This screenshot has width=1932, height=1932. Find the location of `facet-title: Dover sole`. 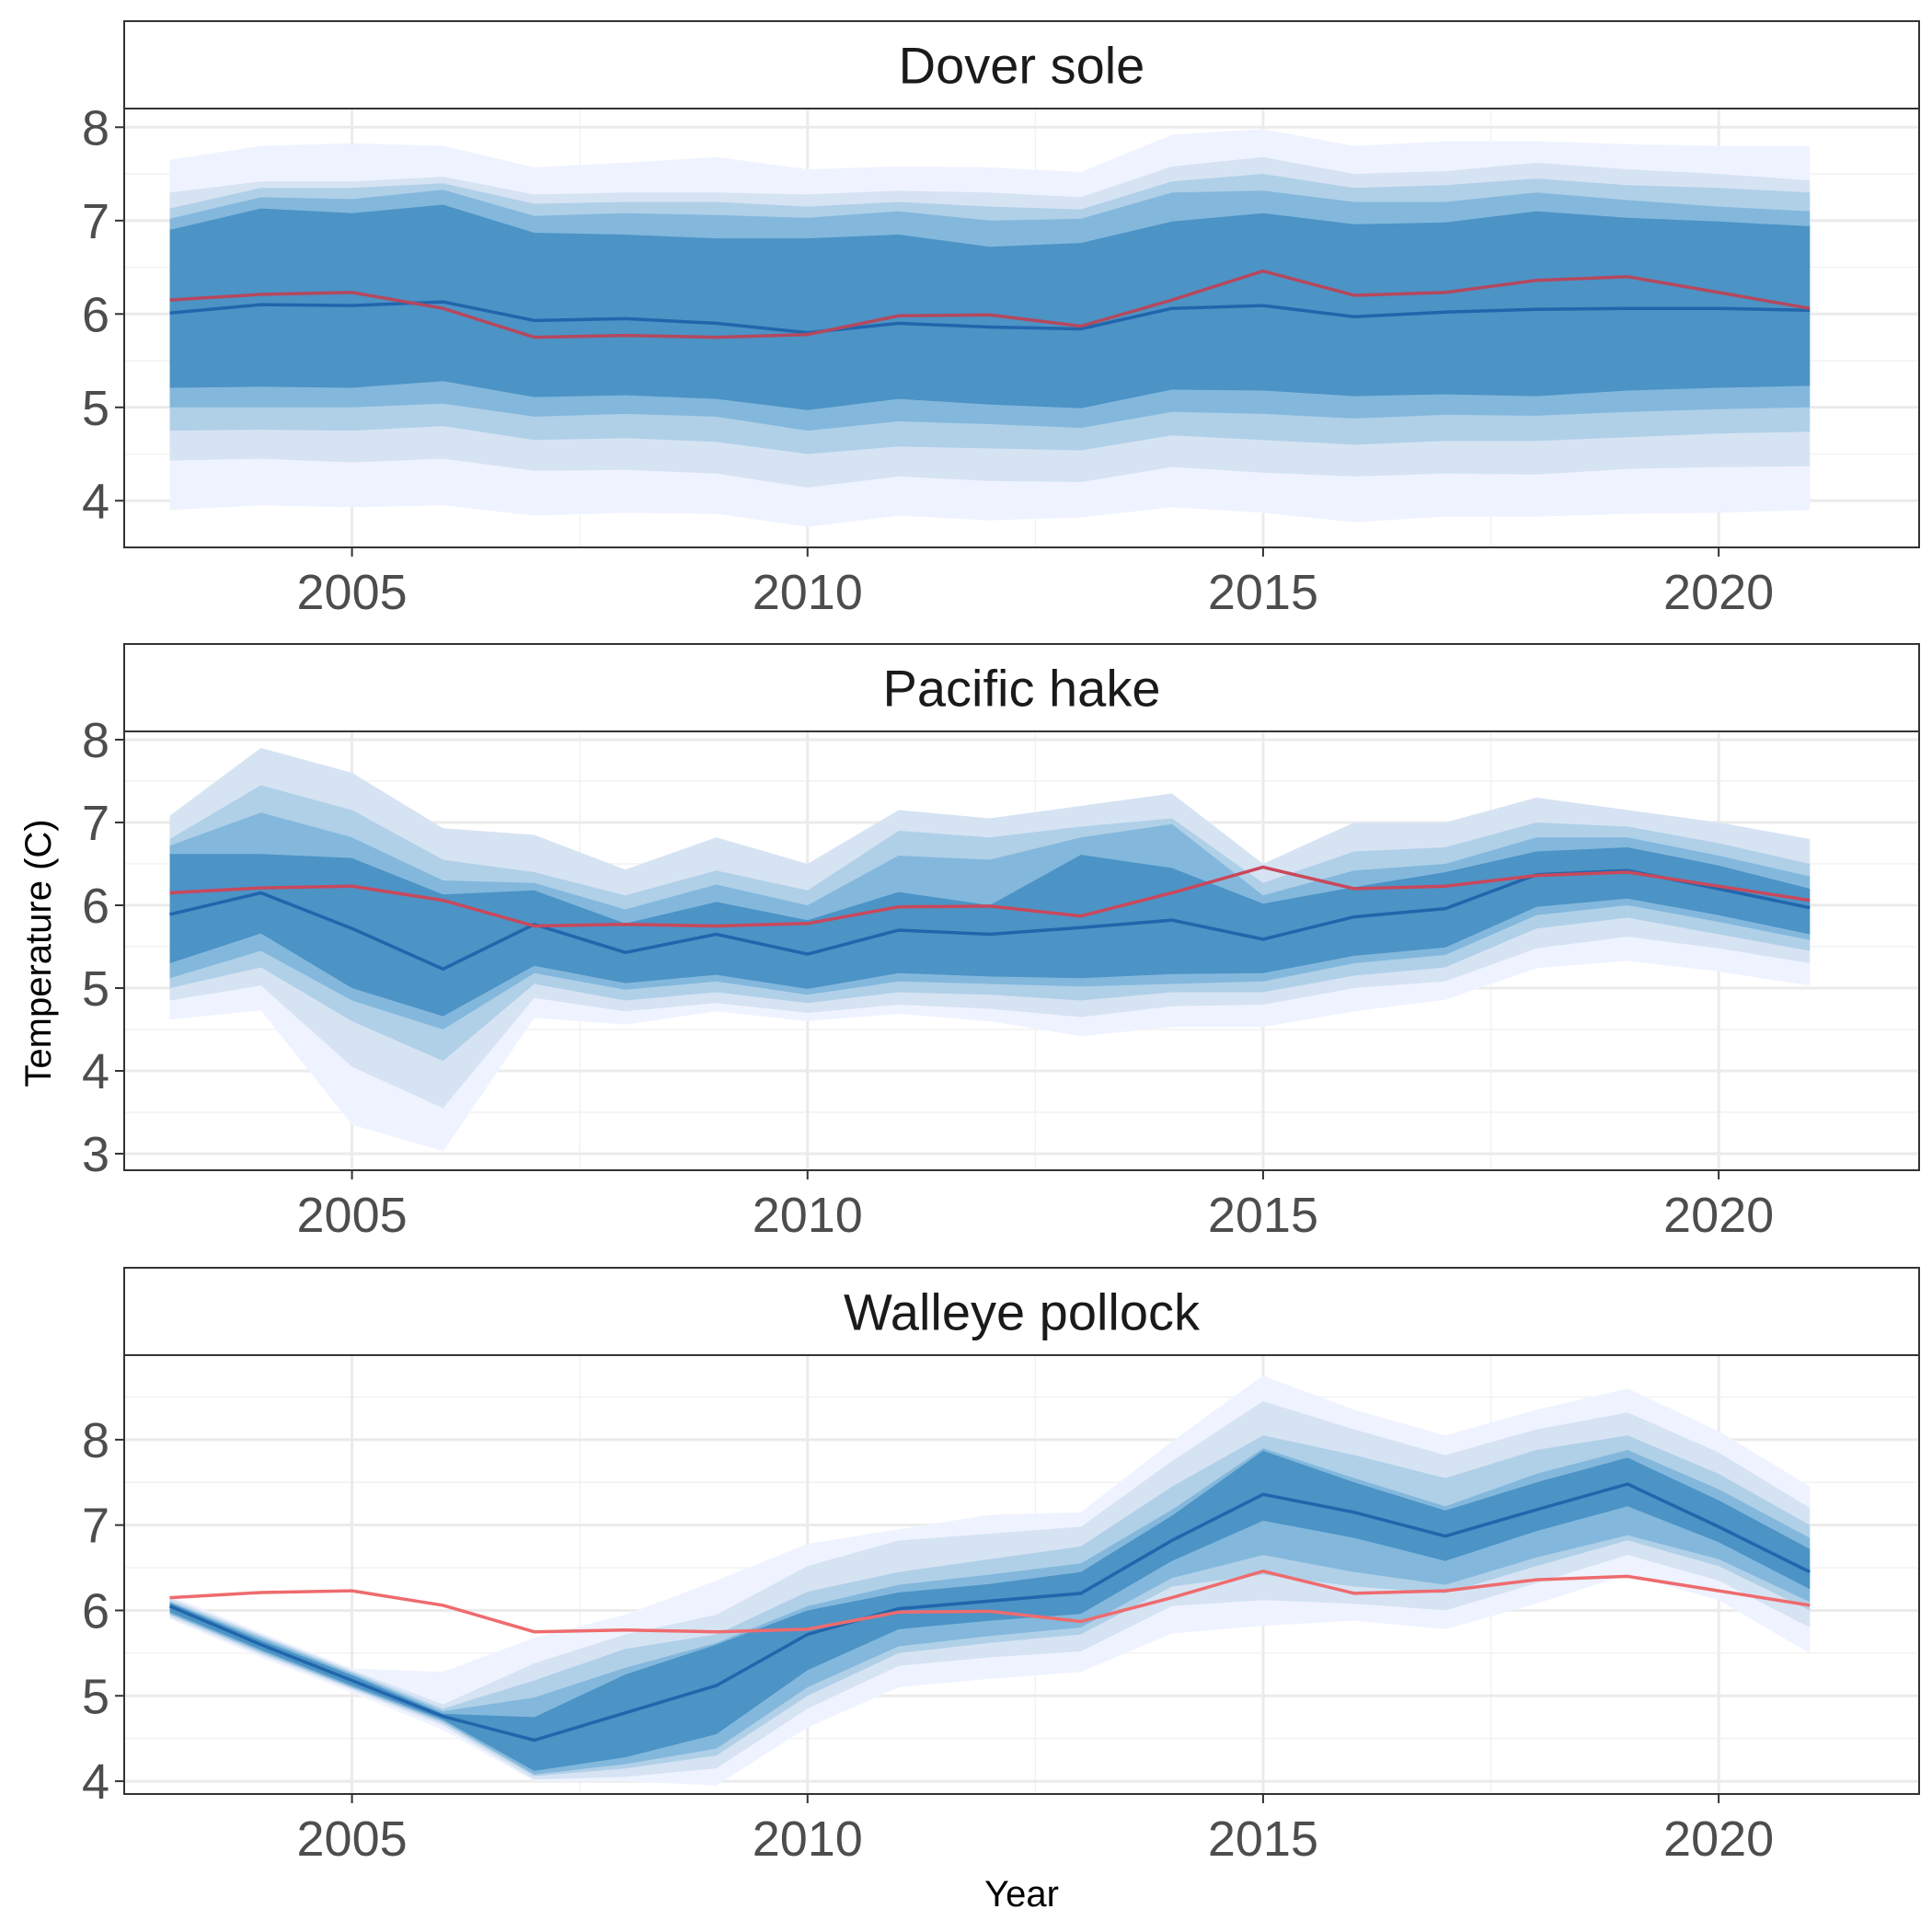

facet-title: Dover sole is located at coordinates (1022, 66).